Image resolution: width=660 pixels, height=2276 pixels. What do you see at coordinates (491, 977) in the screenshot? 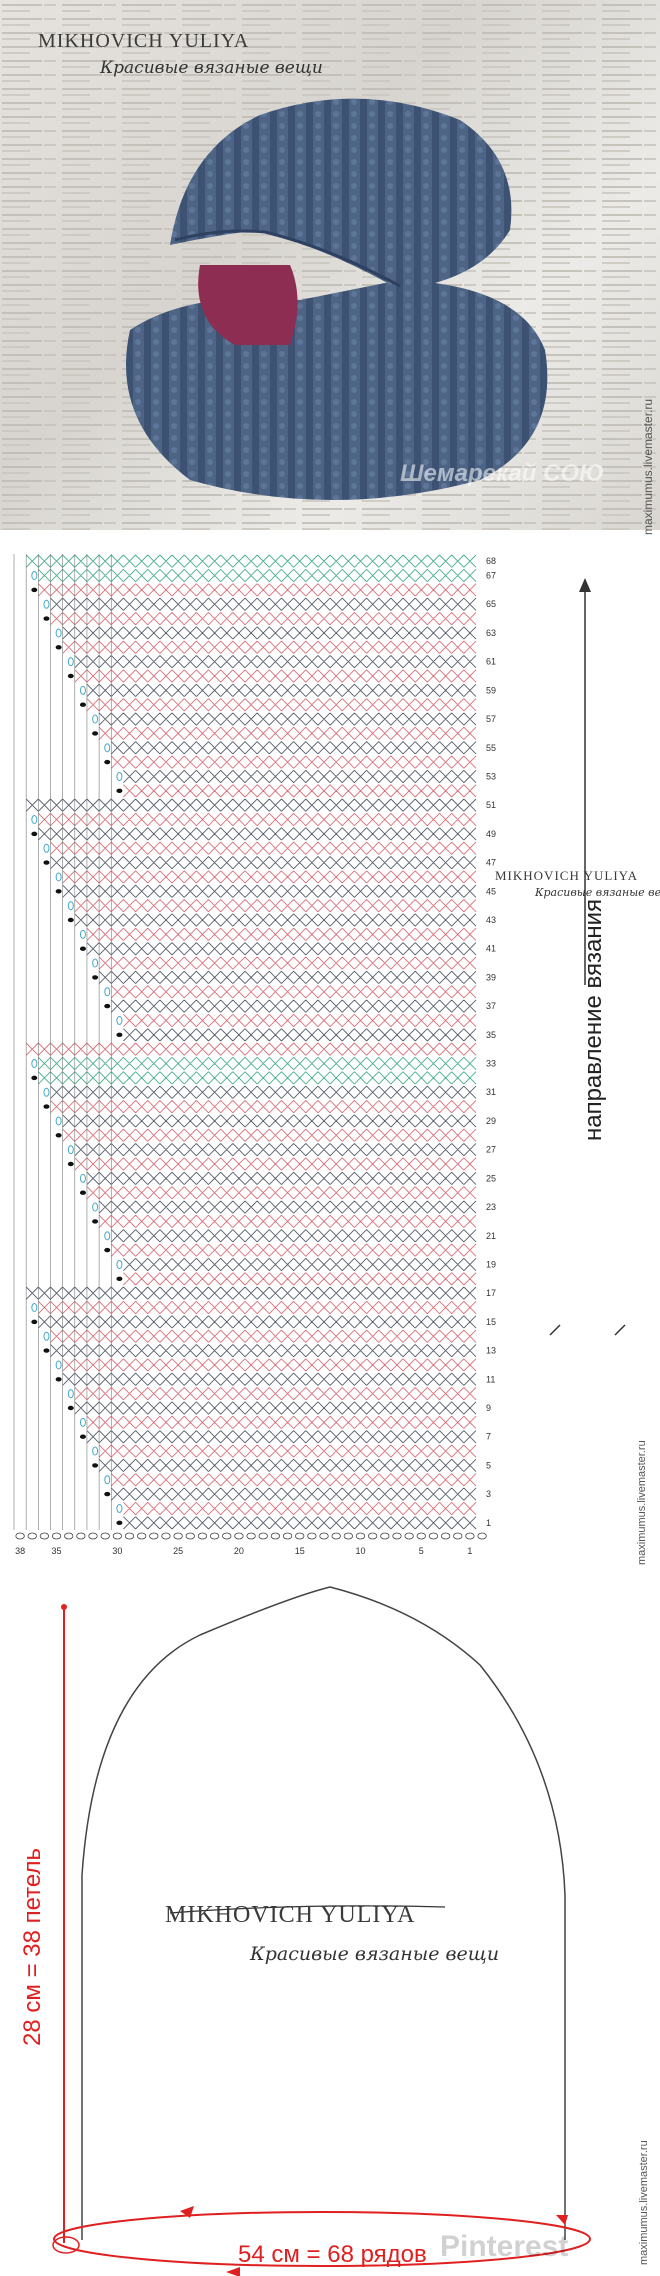
I see `row-label: 39` at bounding box center [491, 977].